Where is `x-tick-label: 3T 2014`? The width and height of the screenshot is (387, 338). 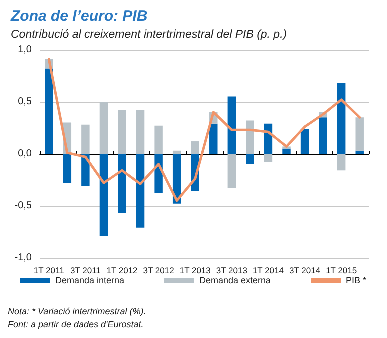 x-tick-label: 3T 2014 is located at coordinates (305, 271).